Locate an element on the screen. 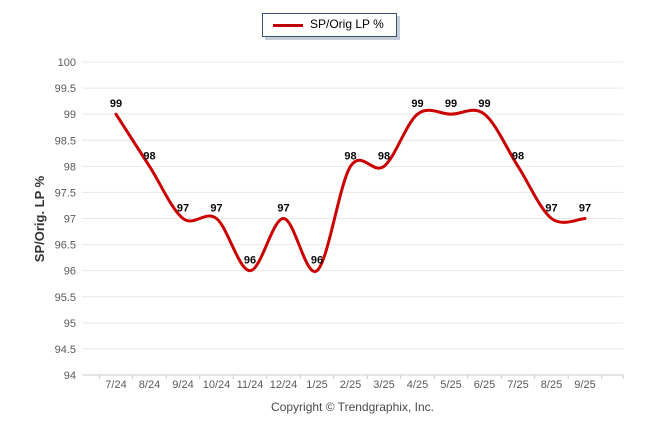 The image size is (646, 434). y-tick-label: 98.5 is located at coordinates (65, 141).